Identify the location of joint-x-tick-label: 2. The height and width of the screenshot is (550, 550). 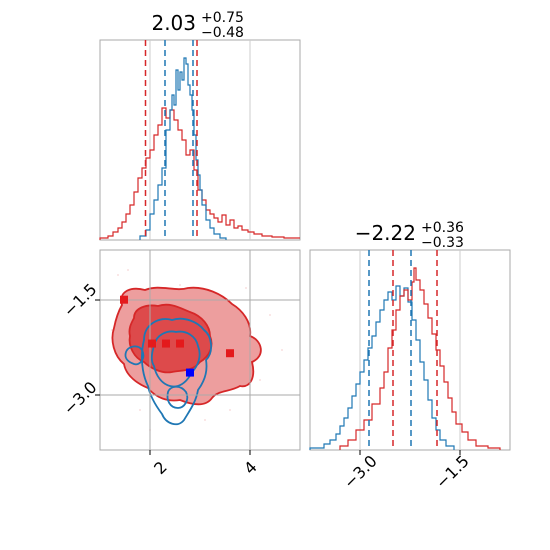
(160, 467).